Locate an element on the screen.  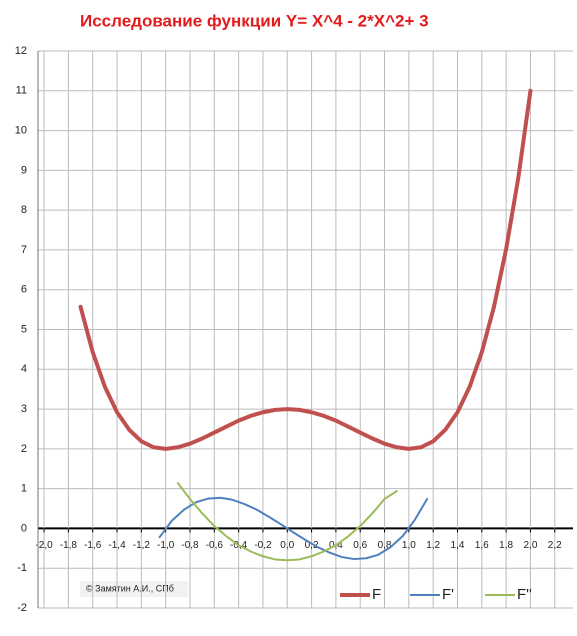
y-tick-label: 3 is located at coordinates (24, 409).